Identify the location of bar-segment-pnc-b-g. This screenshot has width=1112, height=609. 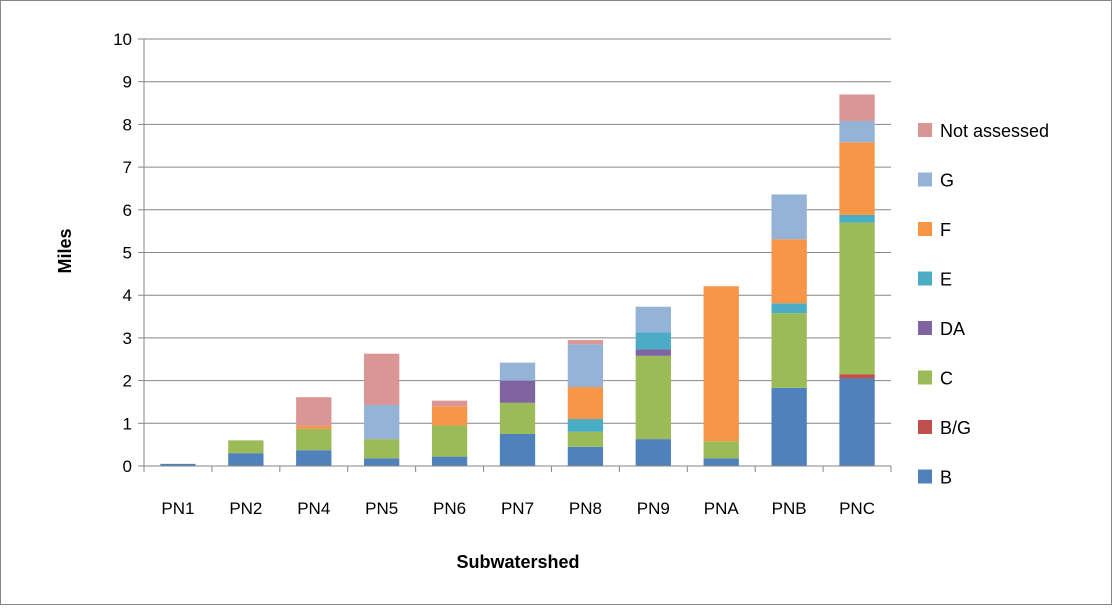
(857, 376).